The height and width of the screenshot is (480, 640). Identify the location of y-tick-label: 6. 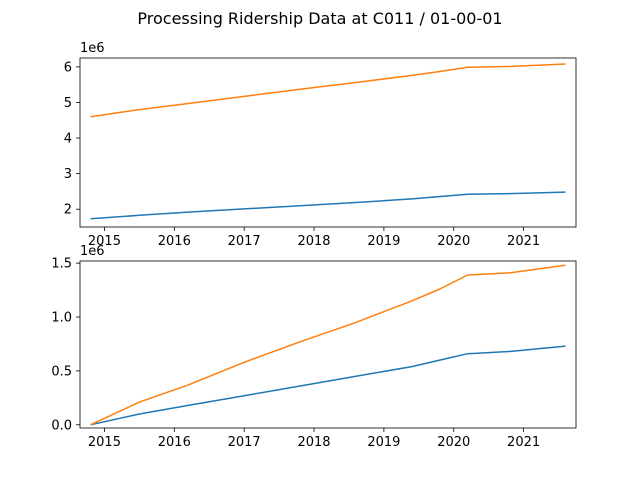
(68, 67).